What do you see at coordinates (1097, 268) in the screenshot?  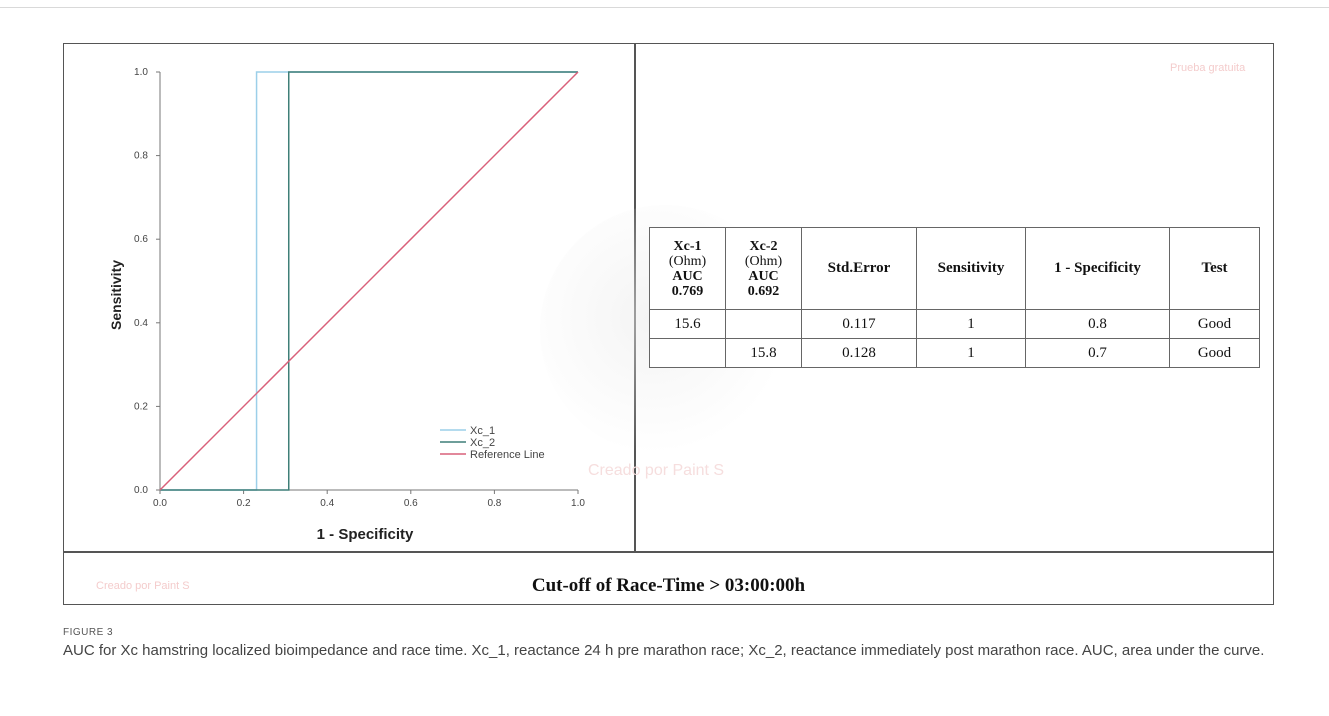 I see `header-one-minus-specificity: 1 - Specificity` at bounding box center [1097, 268].